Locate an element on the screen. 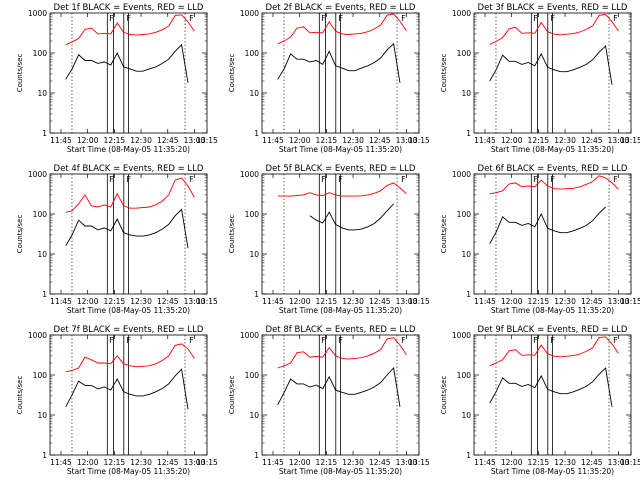  plot-title: Det 1f BLACK = Events, RED = LLD is located at coordinates (129, 8).